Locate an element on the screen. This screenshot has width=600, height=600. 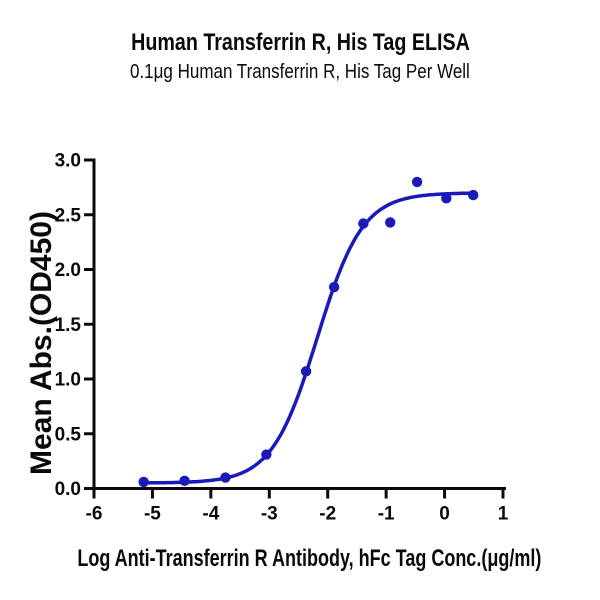
x-tick-label: -5 is located at coordinates (152, 514).